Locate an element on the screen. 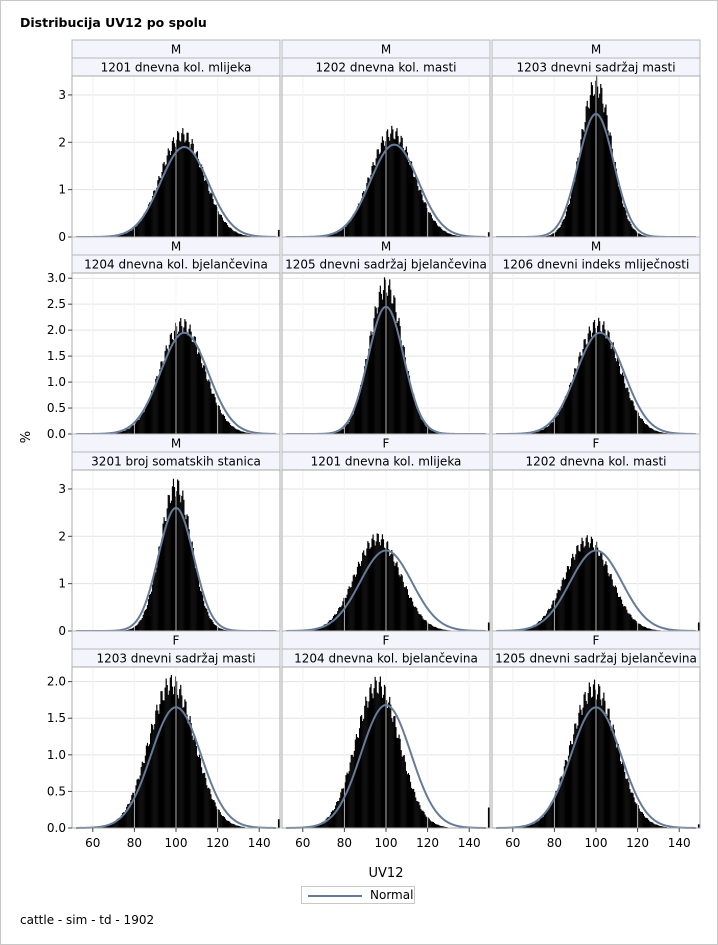 This screenshot has width=718, height=945. panel-sex-label: F is located at coordinates (596, 641).